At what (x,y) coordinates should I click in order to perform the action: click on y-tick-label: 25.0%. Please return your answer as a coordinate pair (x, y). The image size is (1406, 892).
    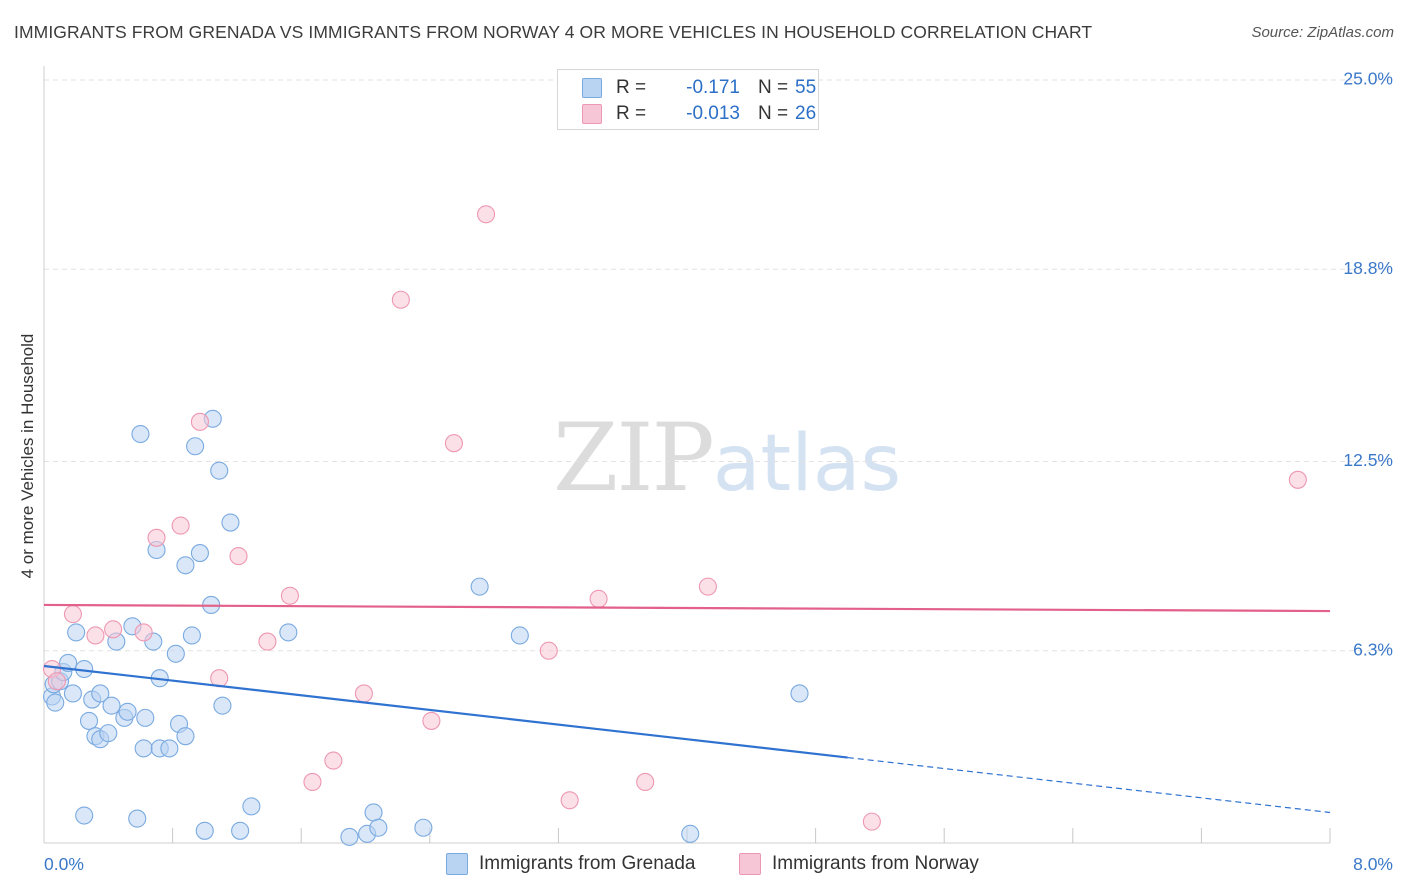
    Looking at the image, I should click on (1368, 79).